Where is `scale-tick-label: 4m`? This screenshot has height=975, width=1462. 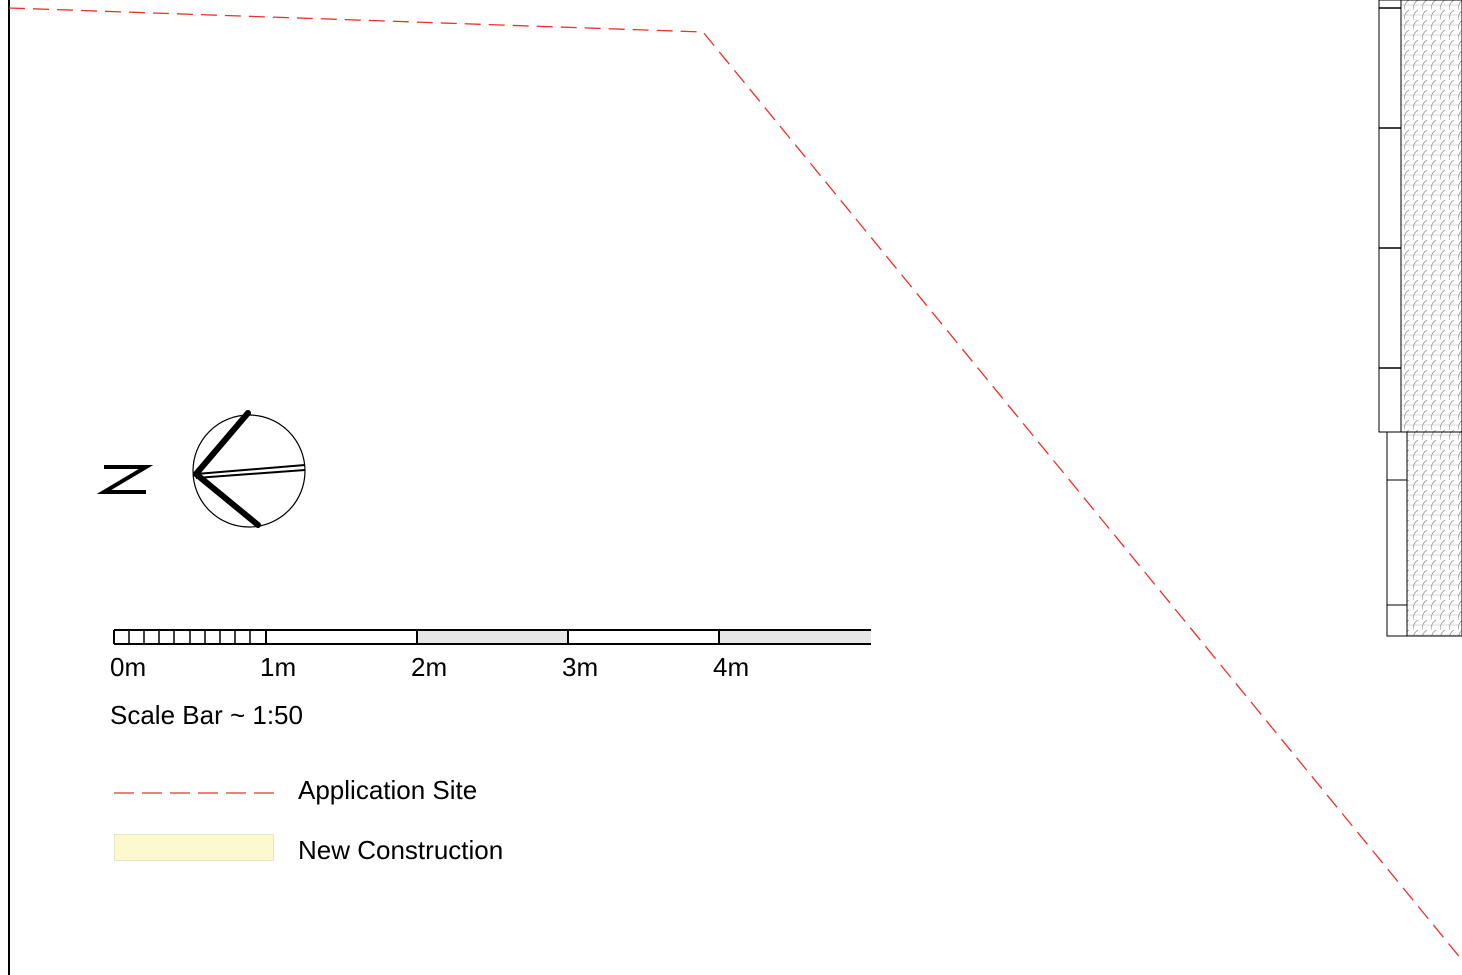 scale-tick-label: 4m is located at coordinates (731, 667).